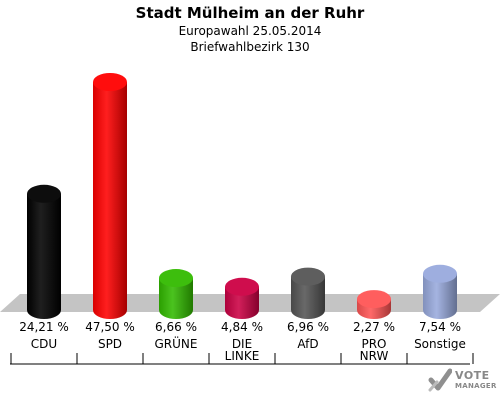 The image size is (500, 400). I want to click on bar-sonstige, so click(440, 291).